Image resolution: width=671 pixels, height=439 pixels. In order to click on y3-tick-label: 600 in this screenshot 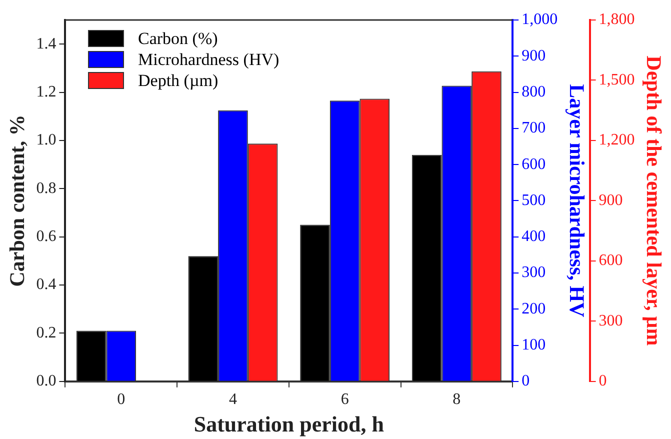, I will do `click(610, 261)`.